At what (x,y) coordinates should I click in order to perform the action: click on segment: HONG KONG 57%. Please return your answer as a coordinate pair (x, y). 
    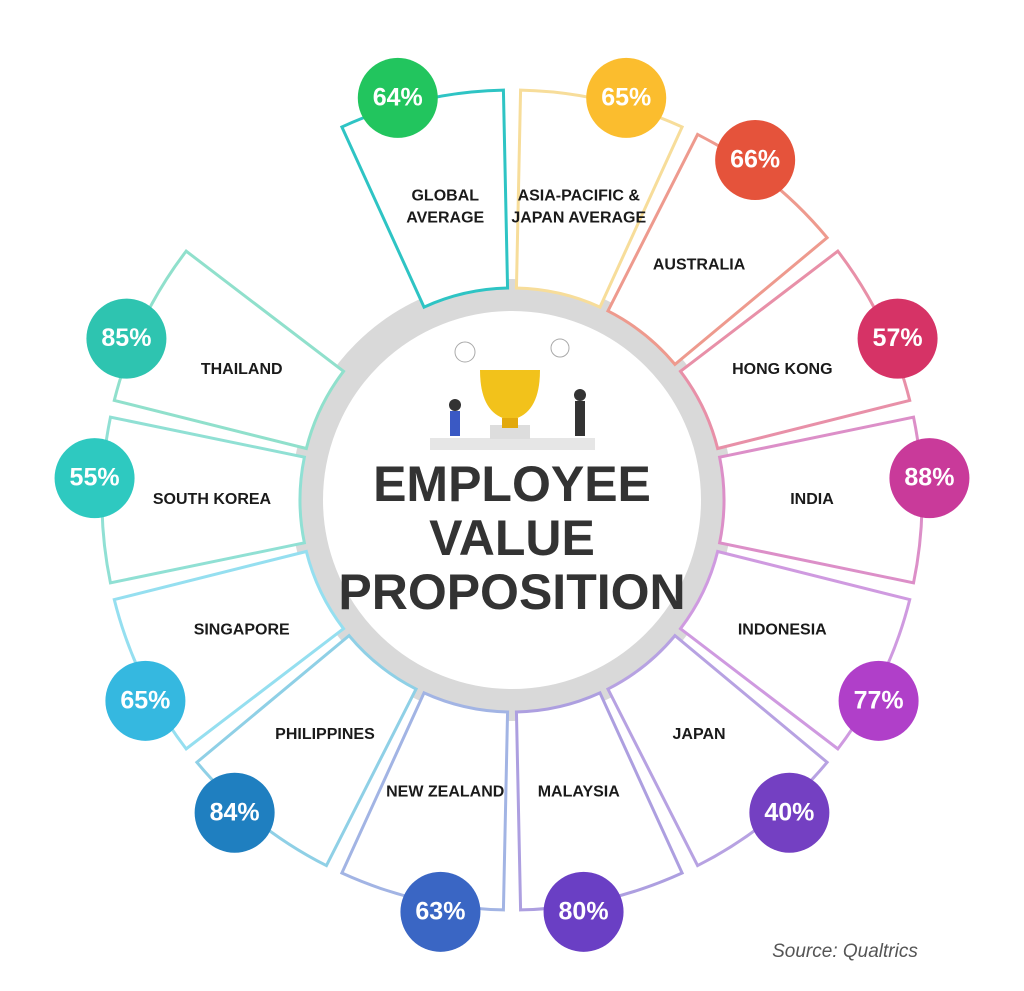
    Looking at the image, I should click on (808, 350).